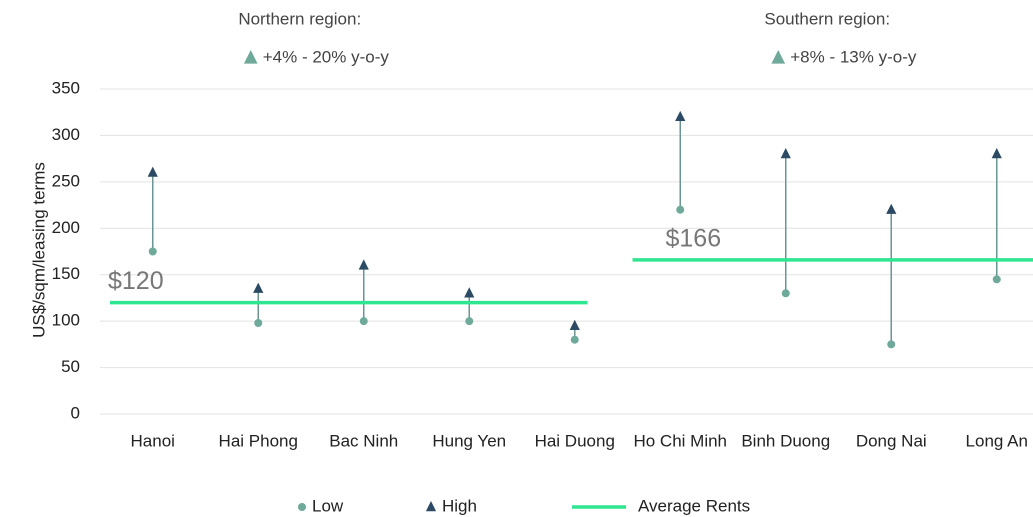 This screenshot has height=517, width=1033. Describe the element at coordinates (153, 440) in the screenshot. I see `x-tick-label: Hanoi` at that location.